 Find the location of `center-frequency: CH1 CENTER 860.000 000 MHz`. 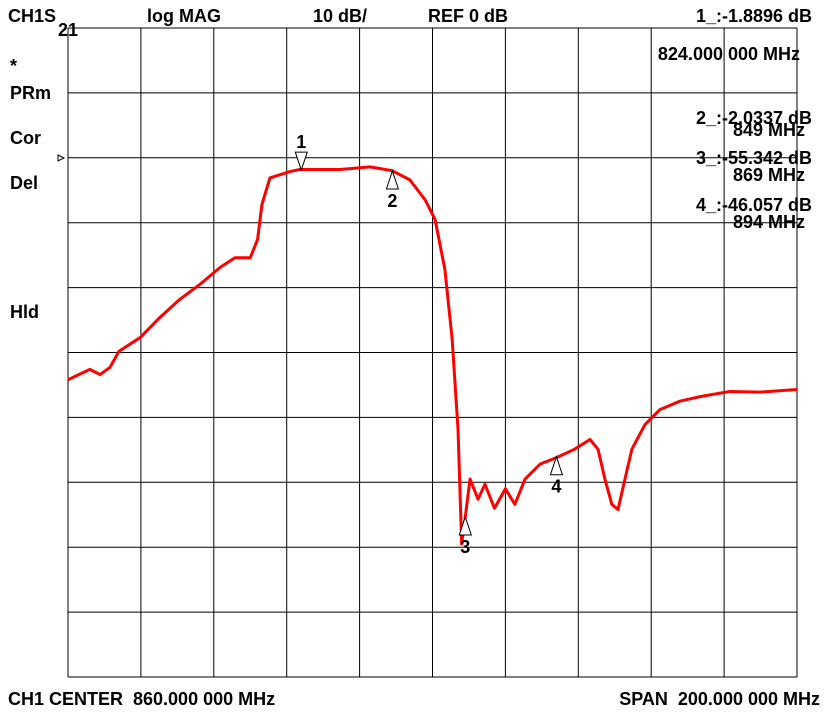

center-frequency: CH1 CENTER 860.000 000 MHz is located at coordinates (141, 699).